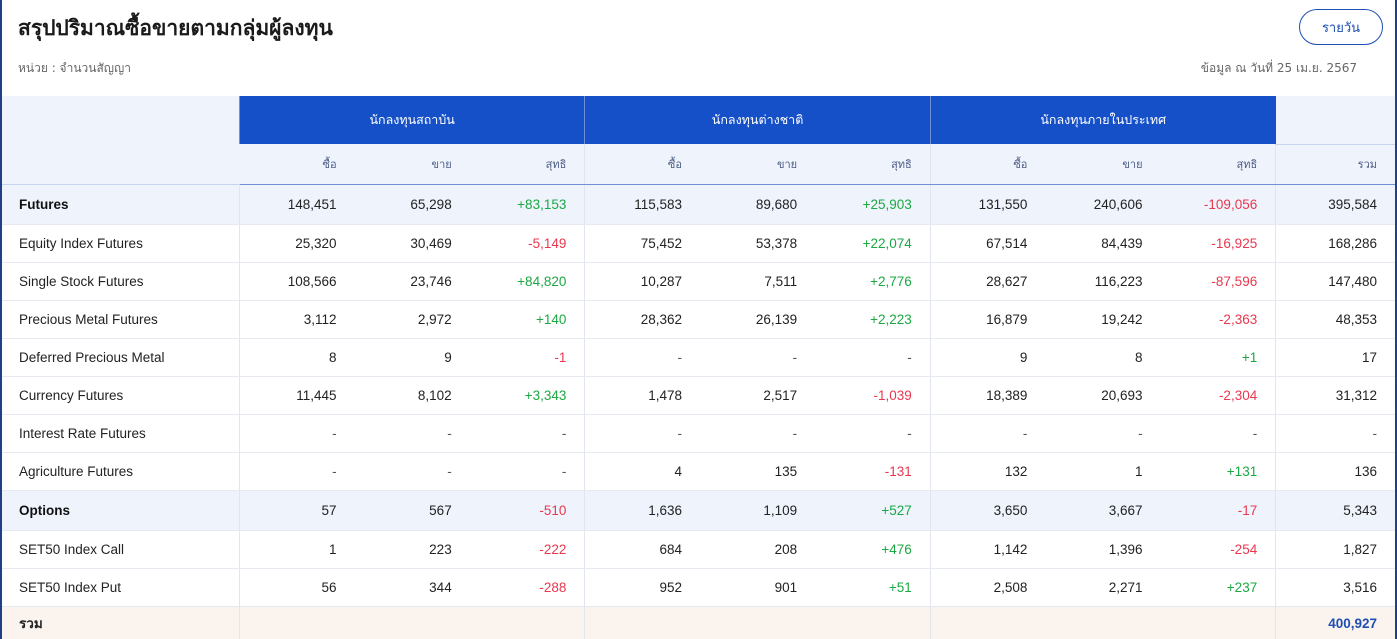  What do you see at coordinates (121, 204) in the screenshot?
I see `row-label: Futures` at bounding box center [121, 204].